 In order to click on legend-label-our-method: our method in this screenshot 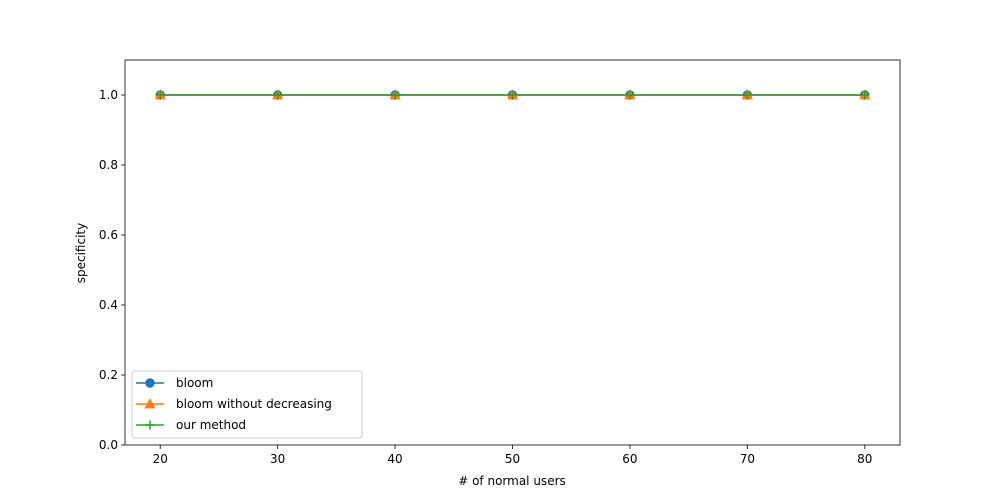, I will do `click(211, 425)`.